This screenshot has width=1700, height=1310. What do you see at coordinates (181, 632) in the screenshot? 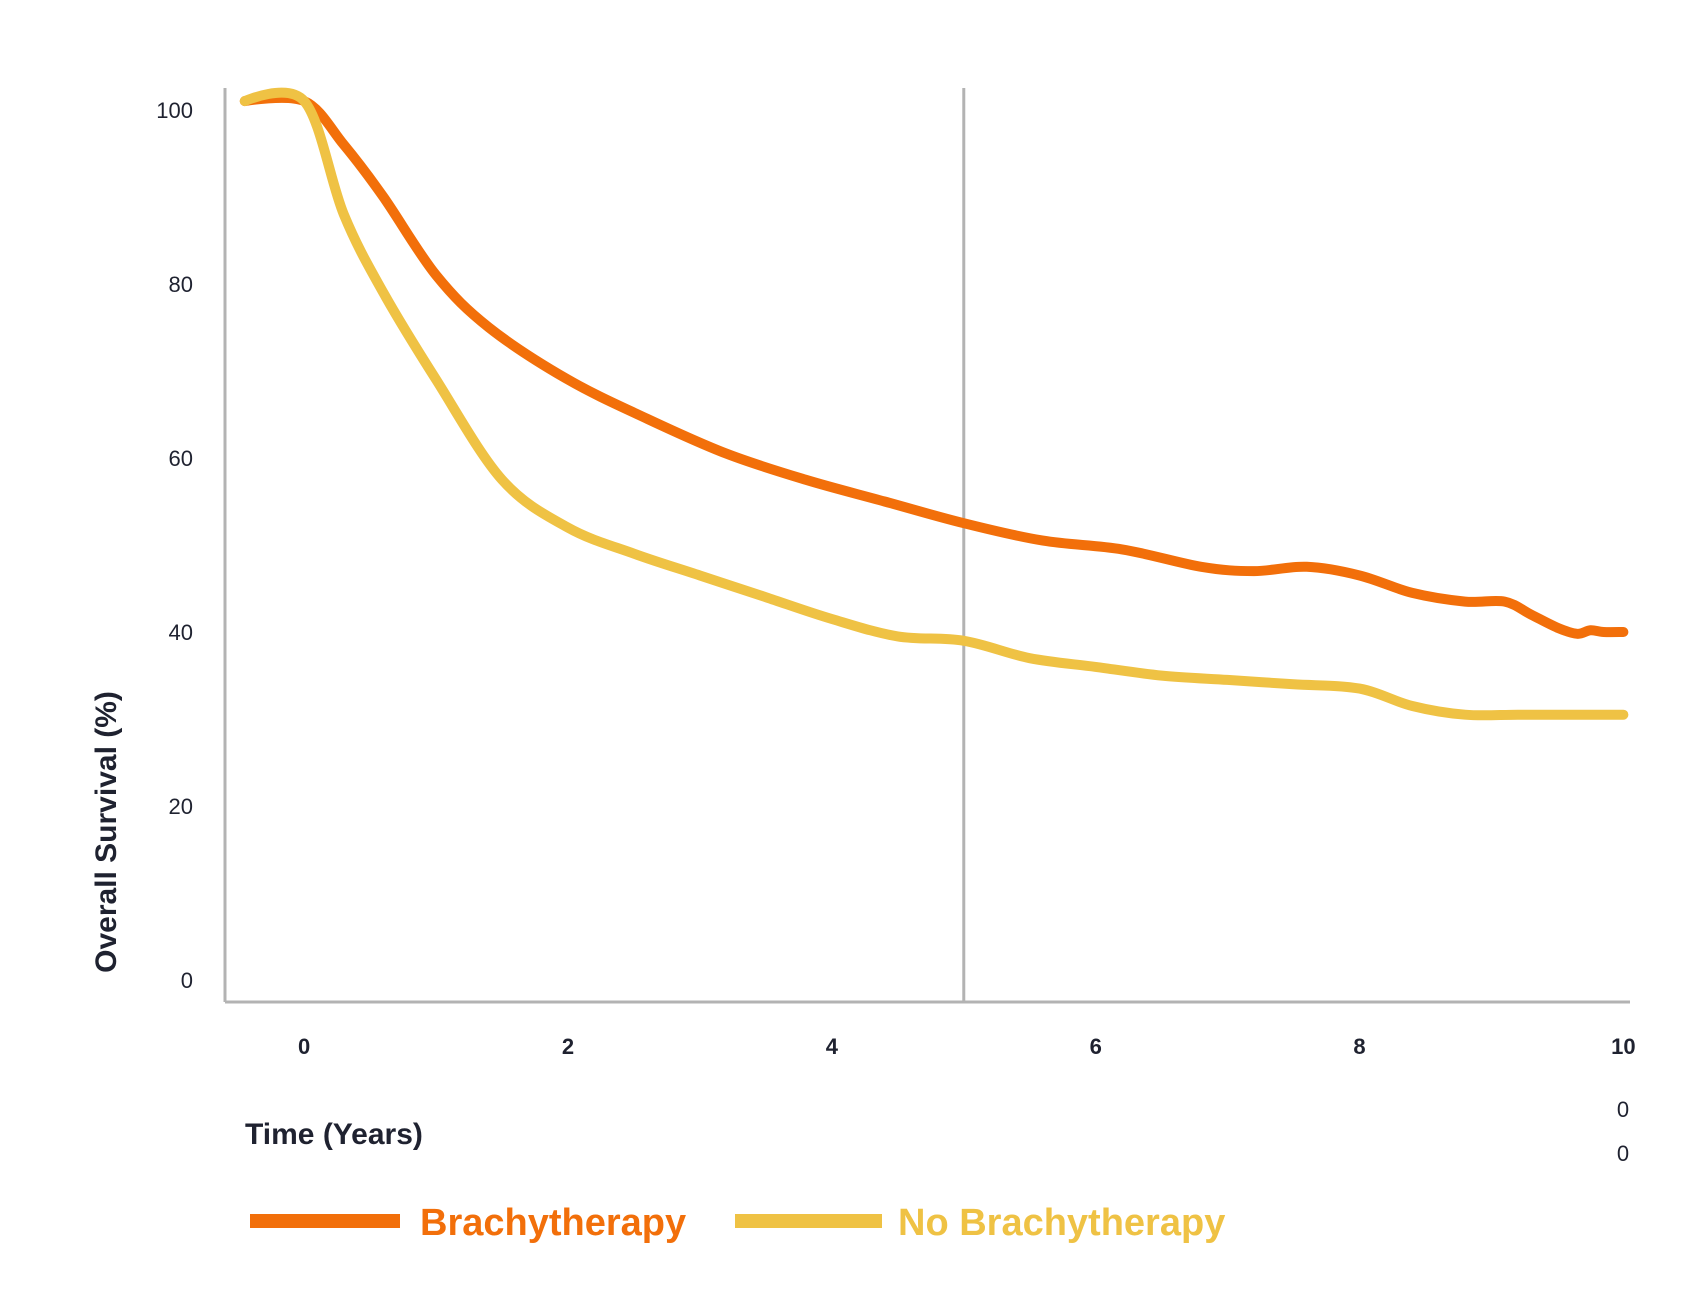
I see `y-tick-label-2: 40` at bounding box center [181, 632].